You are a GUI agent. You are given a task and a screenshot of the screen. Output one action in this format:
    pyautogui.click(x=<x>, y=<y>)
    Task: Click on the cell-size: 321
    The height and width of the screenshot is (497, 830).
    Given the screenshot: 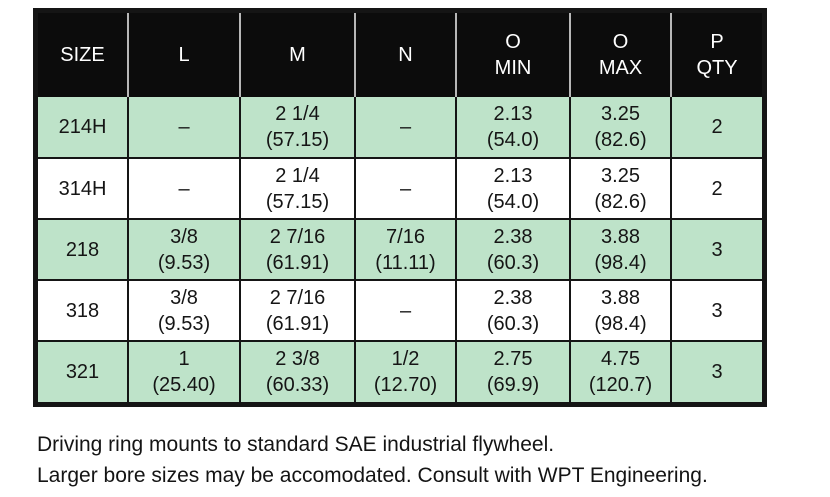 What is the action you would take?
    pyautogui.click(x=83, y=371)
    